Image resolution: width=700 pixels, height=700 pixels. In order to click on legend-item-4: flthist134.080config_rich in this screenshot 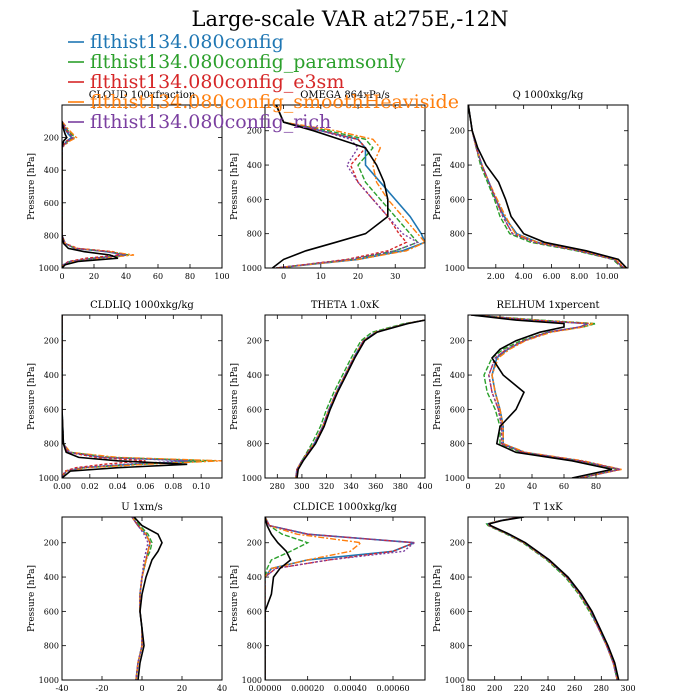, I will do `click(199, 122)`.